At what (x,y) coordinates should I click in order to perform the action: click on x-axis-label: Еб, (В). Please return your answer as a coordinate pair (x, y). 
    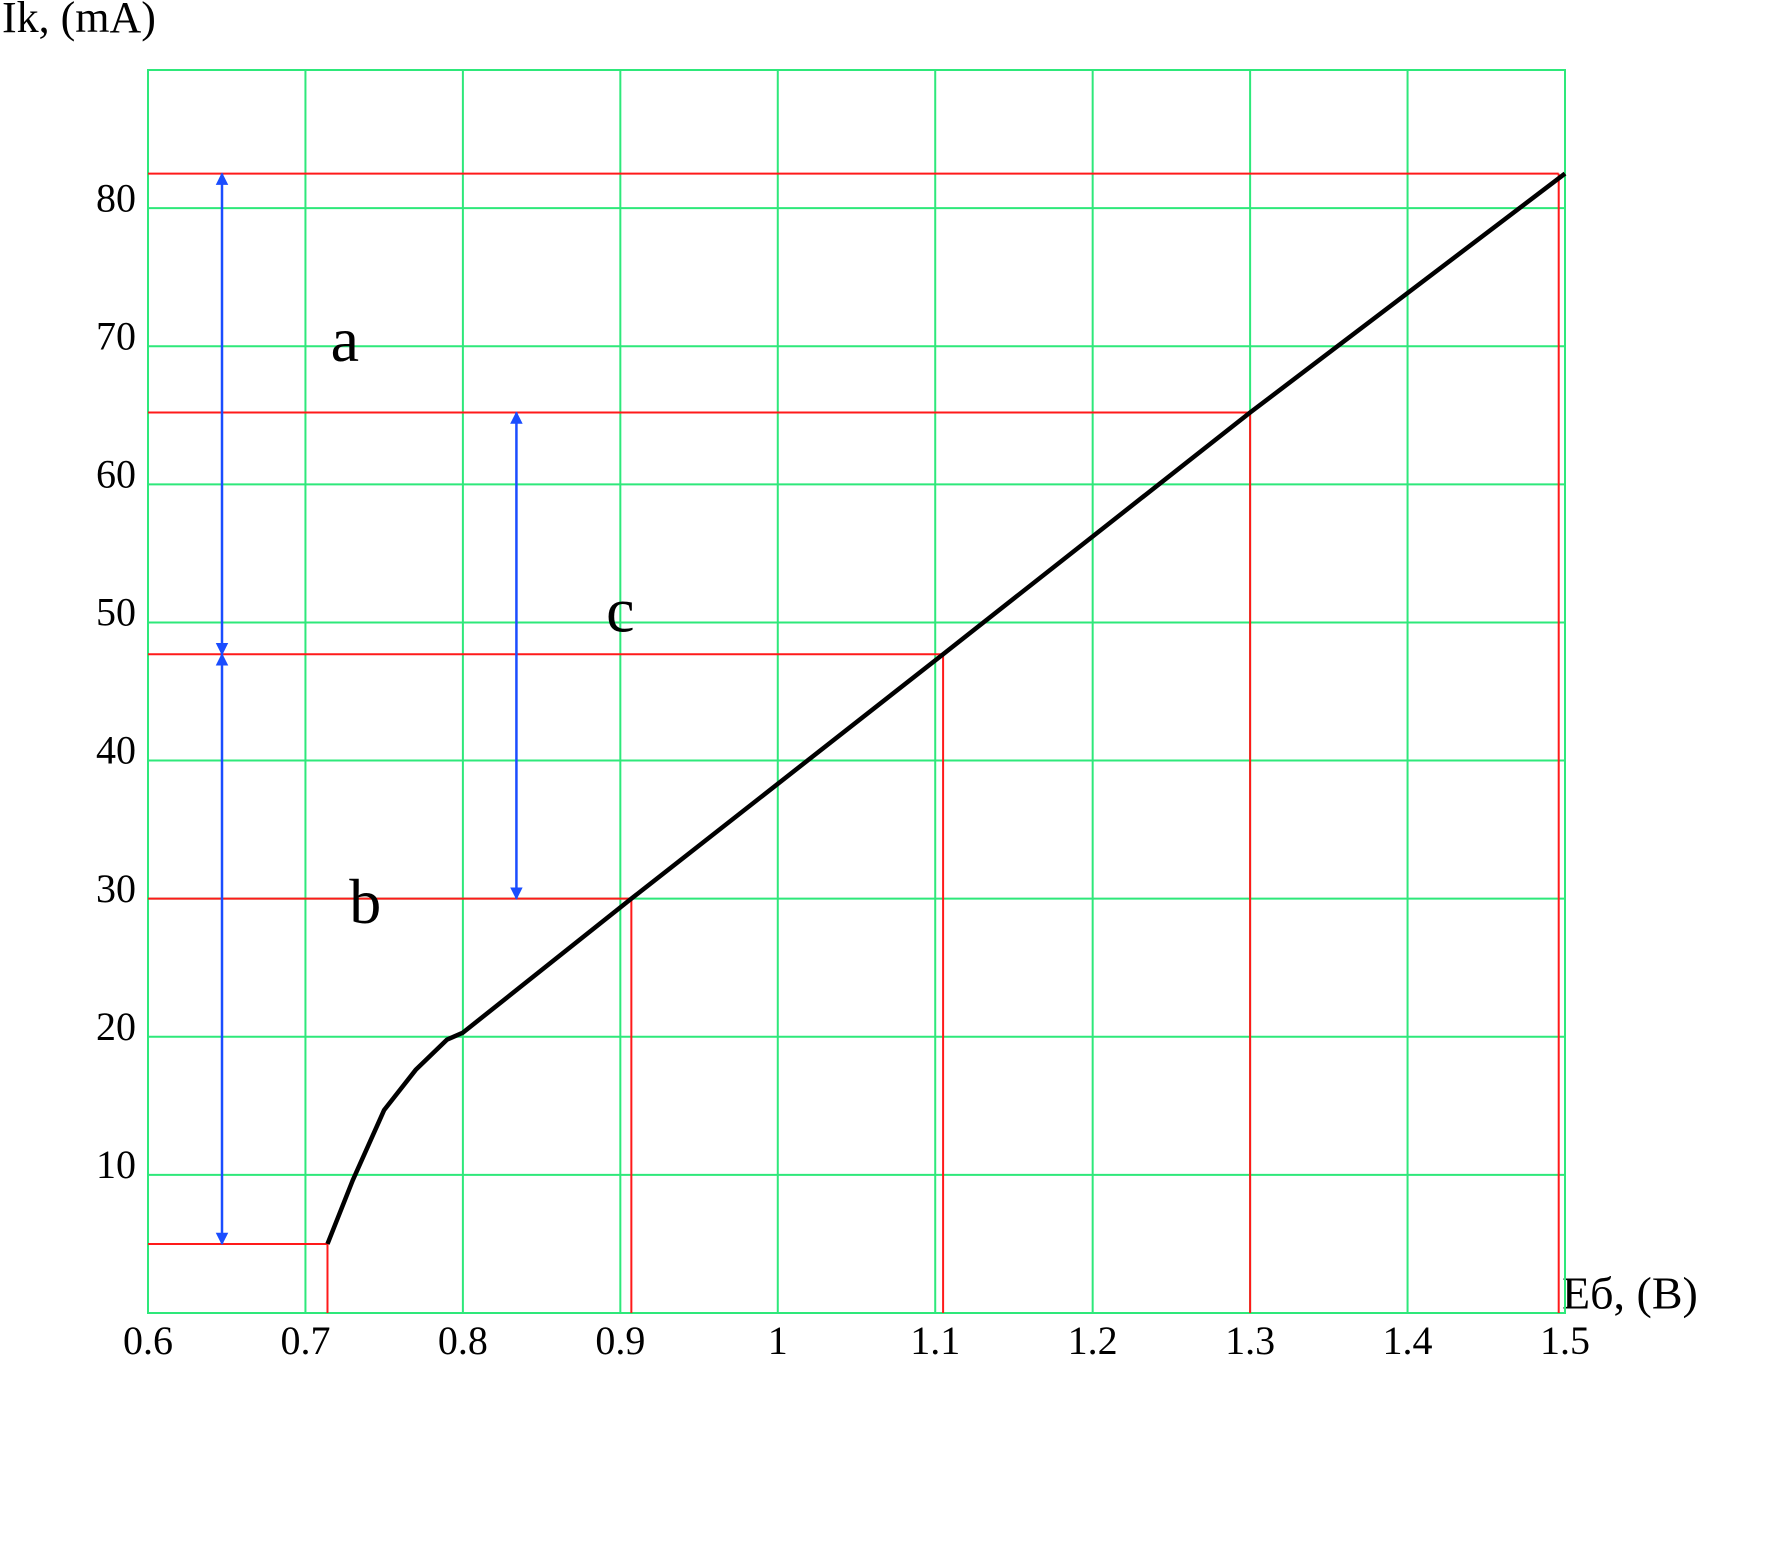
    Looking at the image, I should click on (1630, 1293).